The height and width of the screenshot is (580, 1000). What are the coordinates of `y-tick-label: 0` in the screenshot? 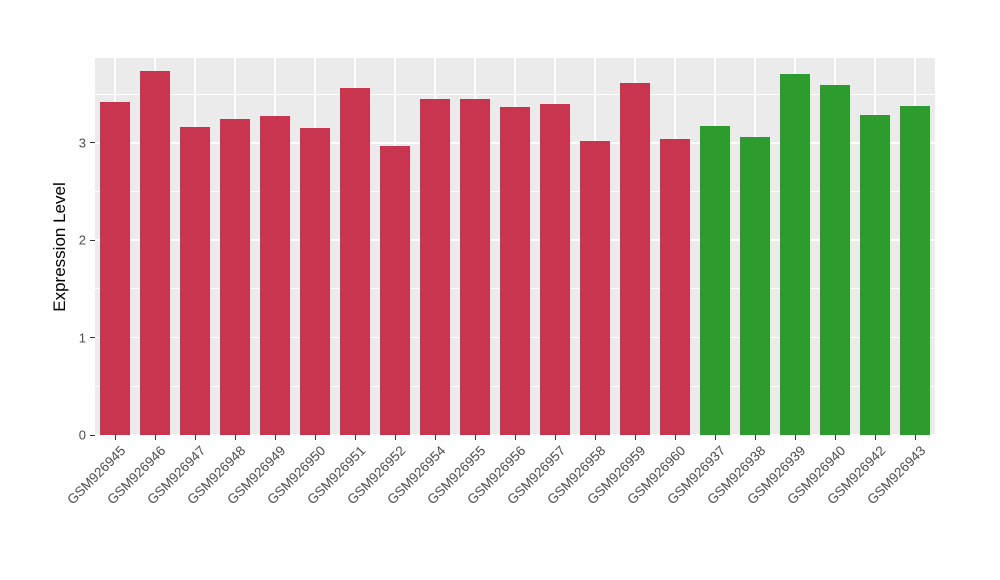 It's located at (82, 435).